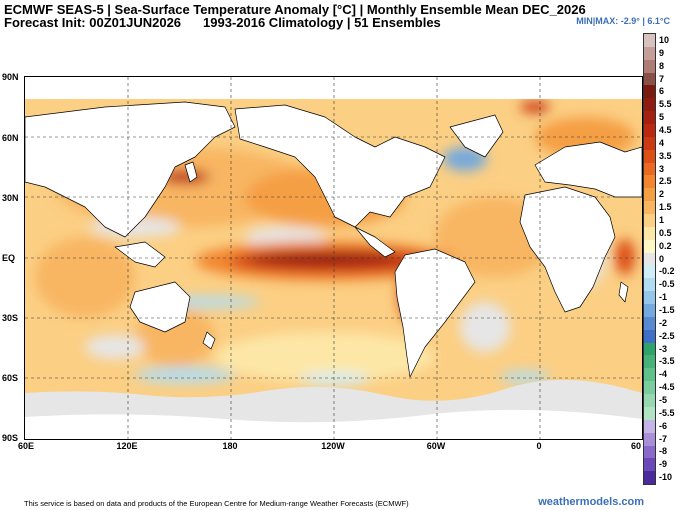 The height and width of the screenshot is (510, 680). I want to click on kuroshio-warm, so click(185, 177).